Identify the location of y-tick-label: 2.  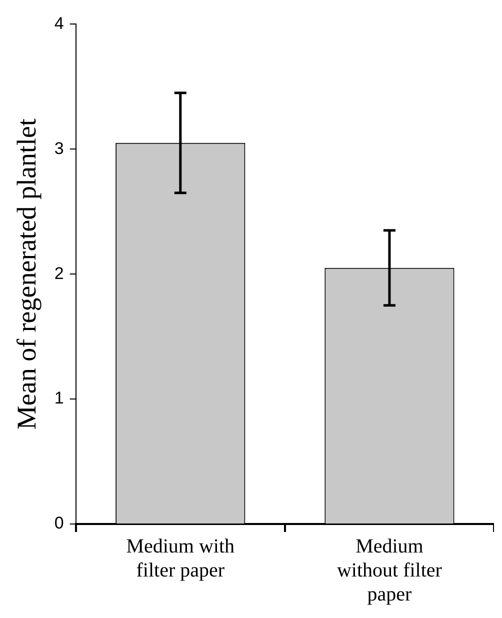
(59, 273).